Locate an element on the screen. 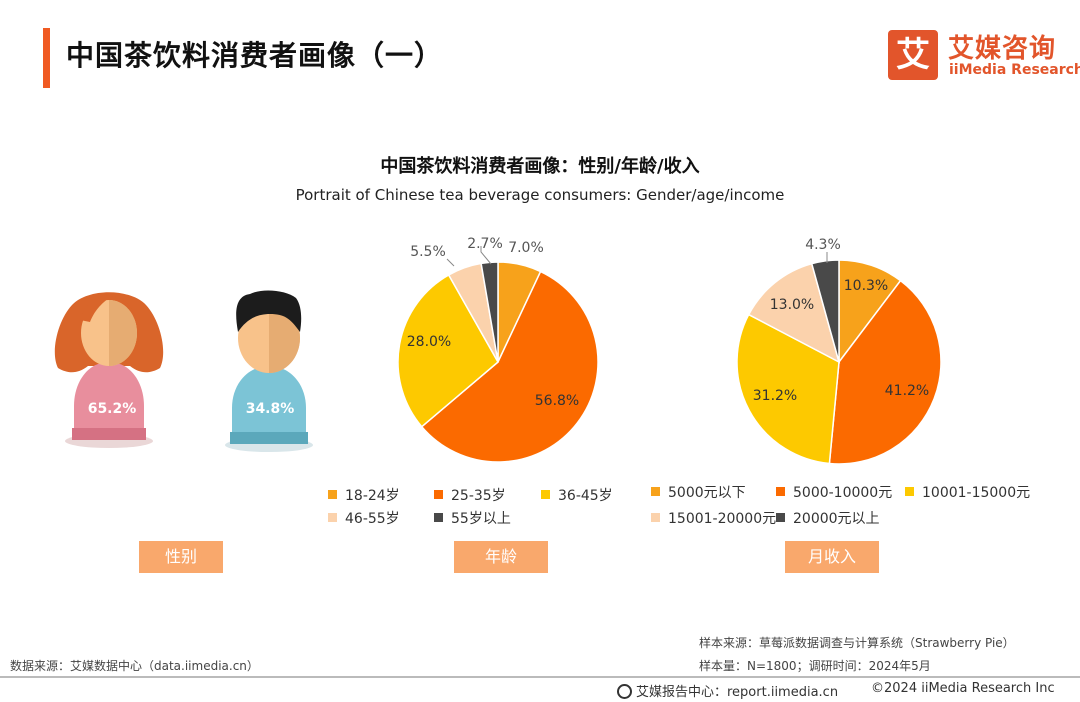 The height and width of the screenshot is (702, 1080). iimedia-logo: 艾 艾媒咨询 iiMedia Research is located at coordinates (984, 56).